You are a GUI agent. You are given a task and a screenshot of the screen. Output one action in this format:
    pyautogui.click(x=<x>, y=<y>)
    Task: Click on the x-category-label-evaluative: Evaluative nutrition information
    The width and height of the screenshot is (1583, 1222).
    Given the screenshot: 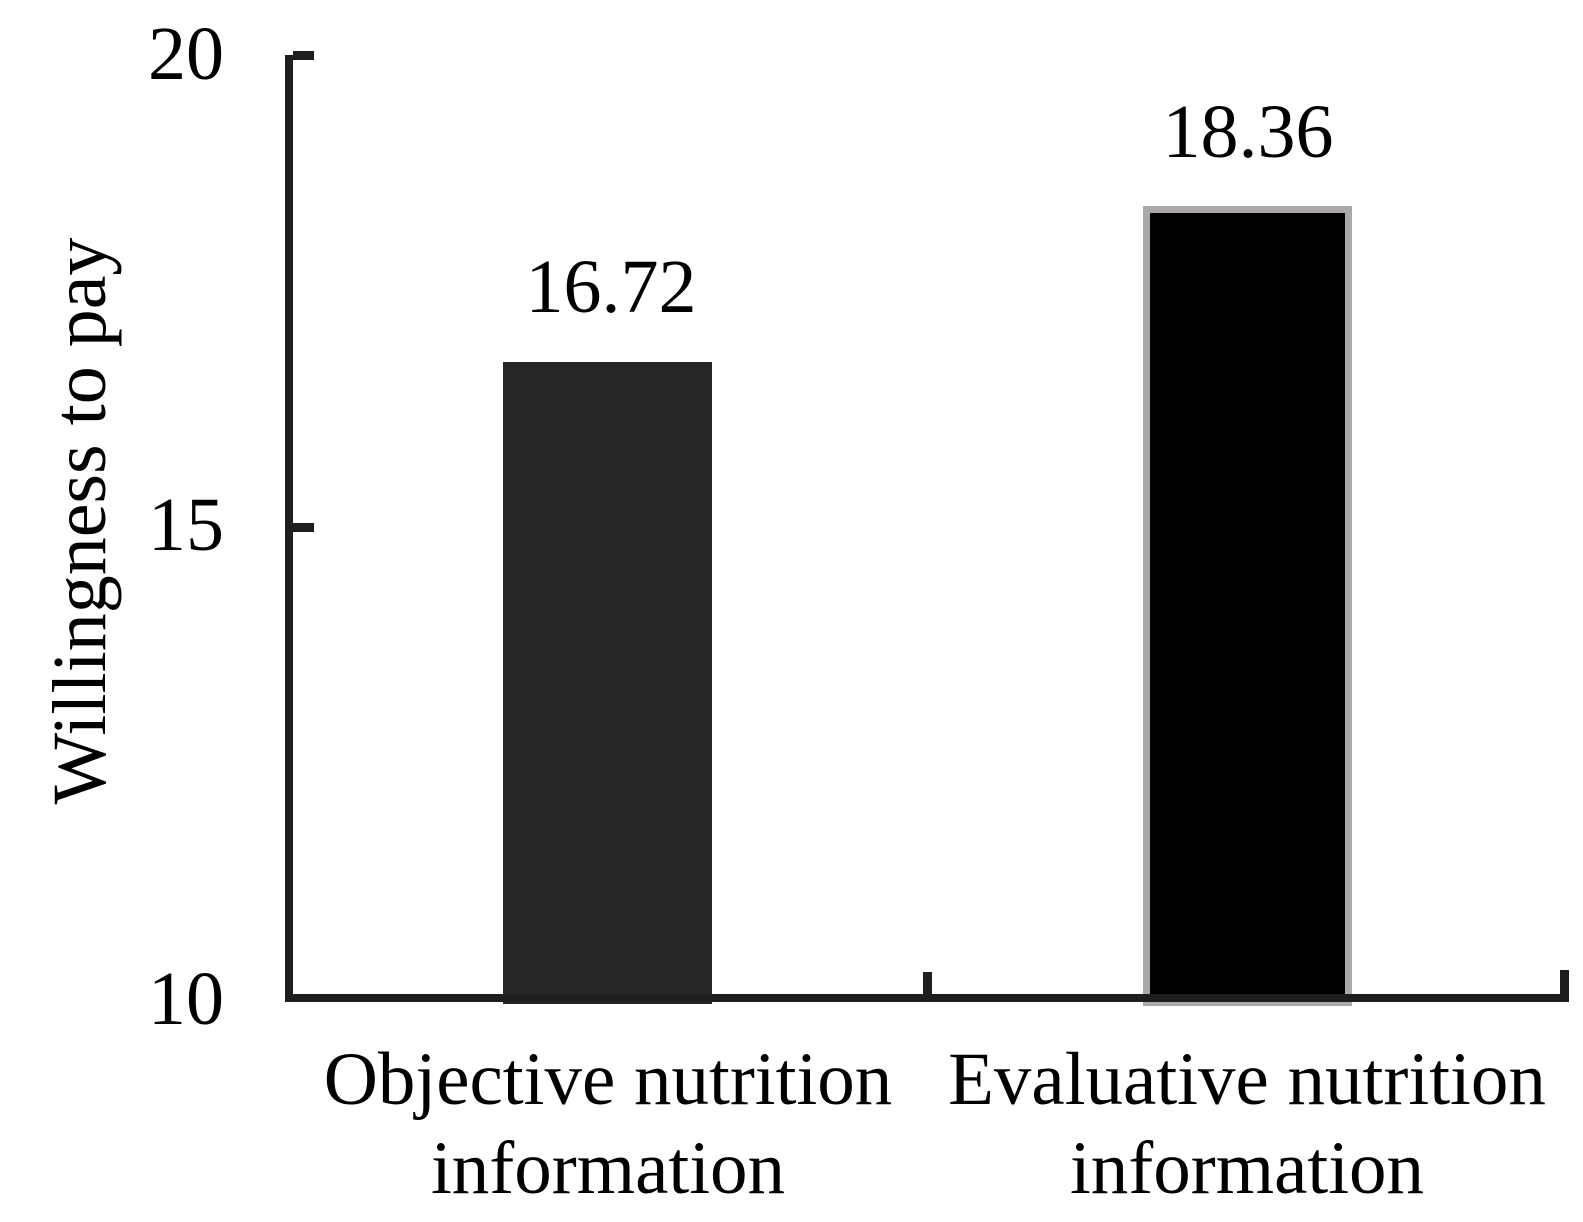 What is the action you would take?
    pyautogui.click(x=1247, y=1124)
    